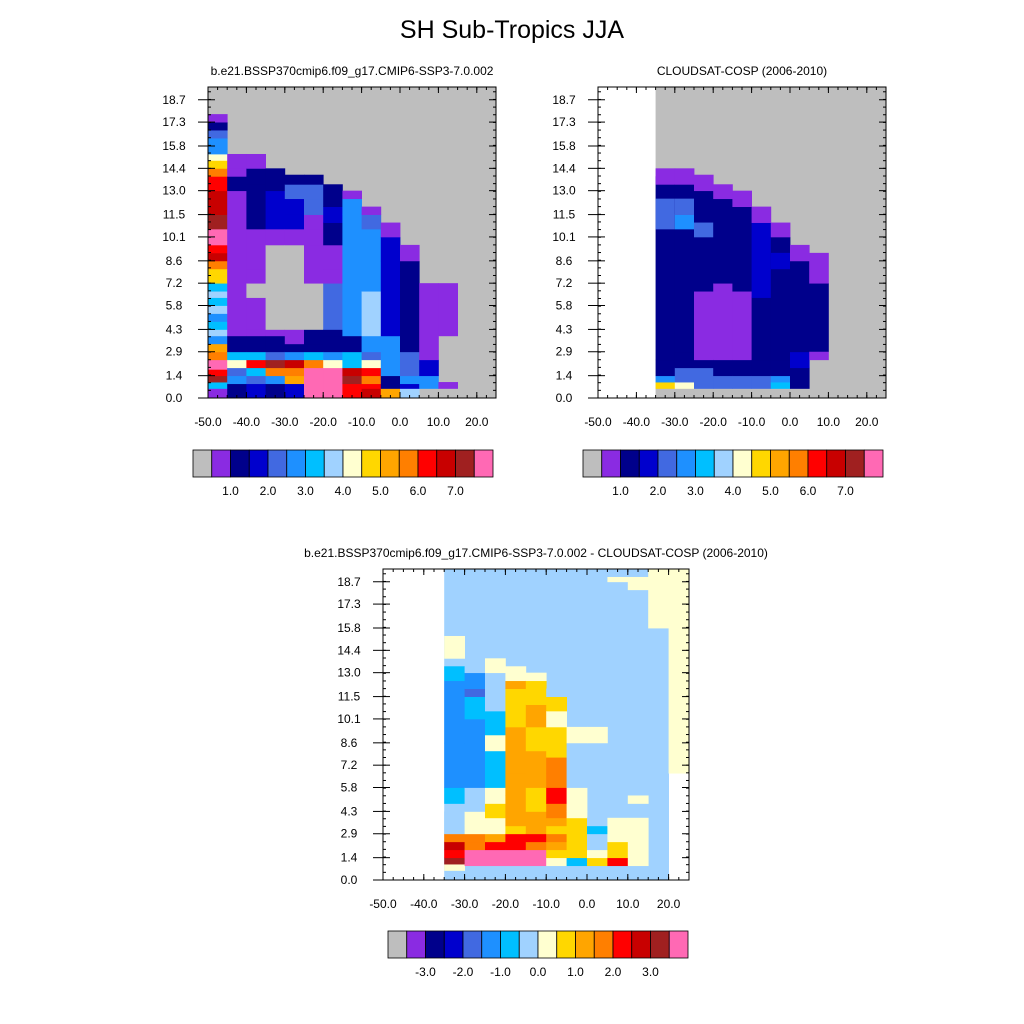 The image size is (1024, 1024). What do you see at coordinates (349, 697) in the screenshot?
I see `y-tick-label: 11.5` at bounding box center [349, 697].